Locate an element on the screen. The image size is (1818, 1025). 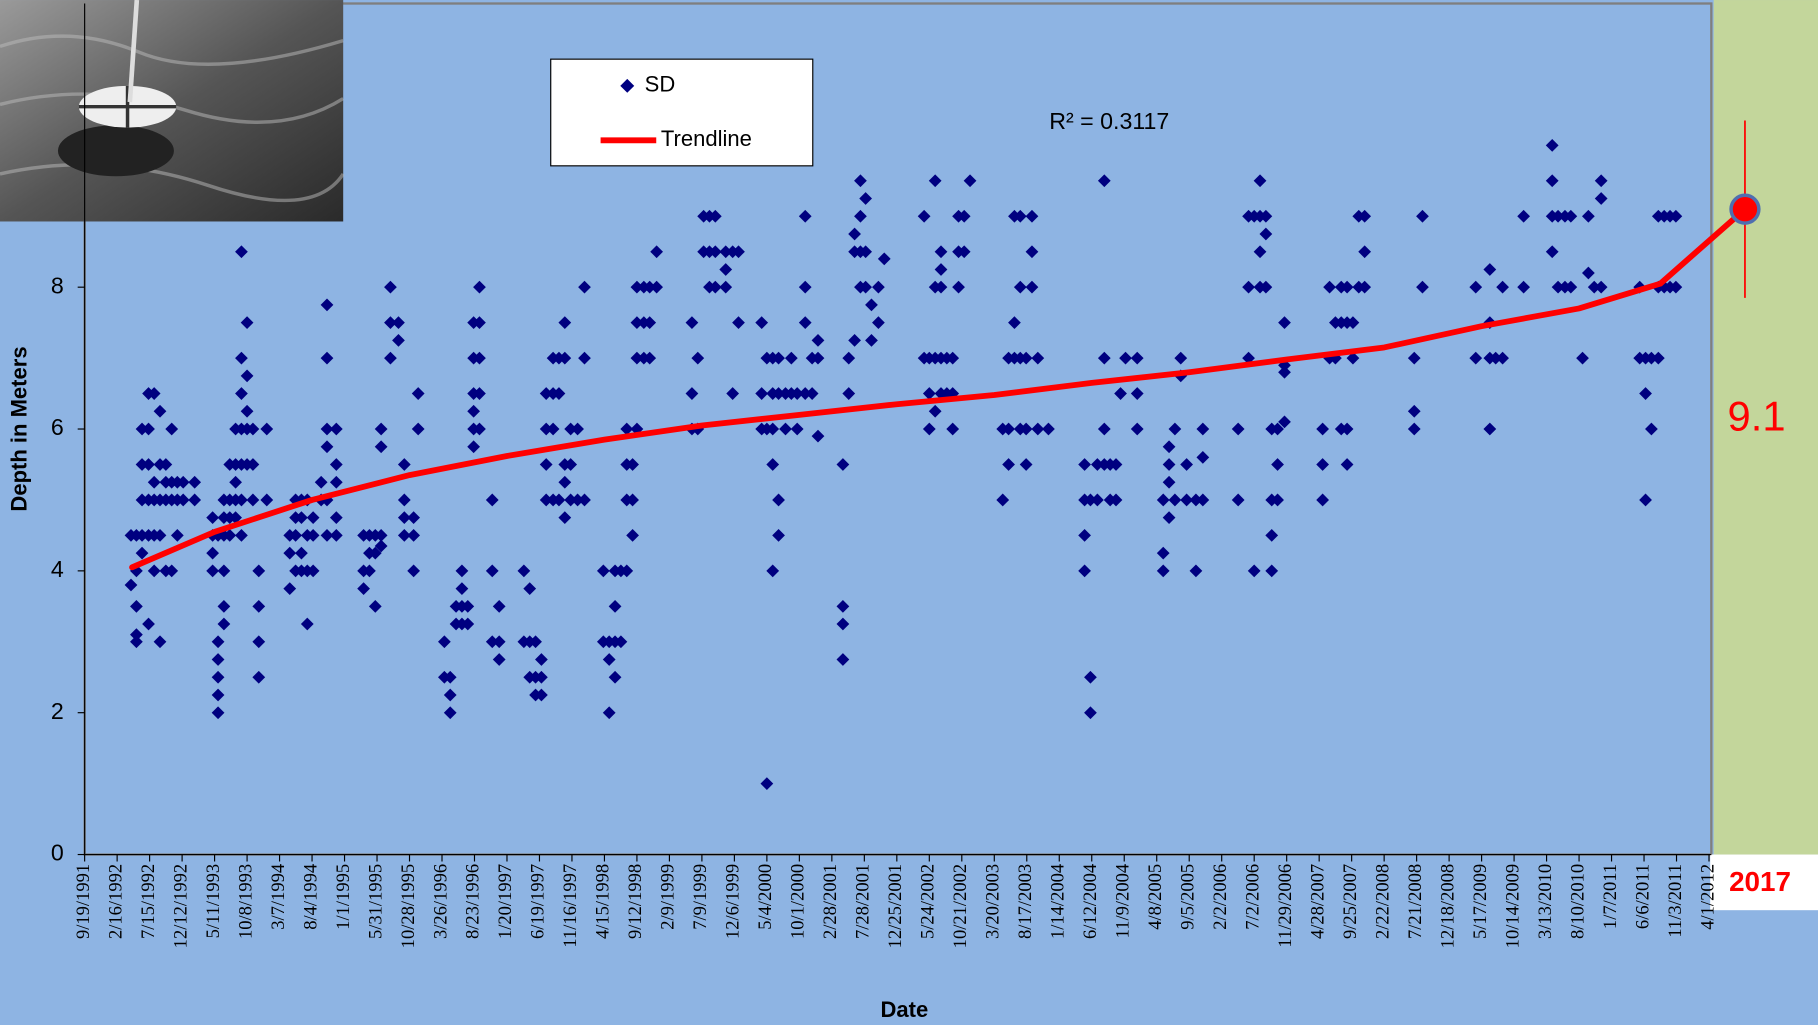
y-tick-label: 0 is located at coordinates (57, 853).